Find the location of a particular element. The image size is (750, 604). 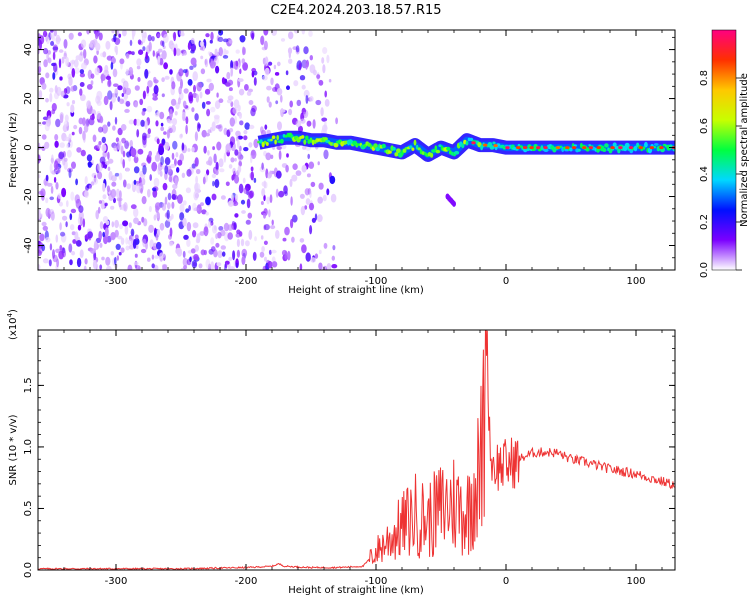

snr-x-axis-label: Height of straight line (km) is located at coordinates (356, 590).